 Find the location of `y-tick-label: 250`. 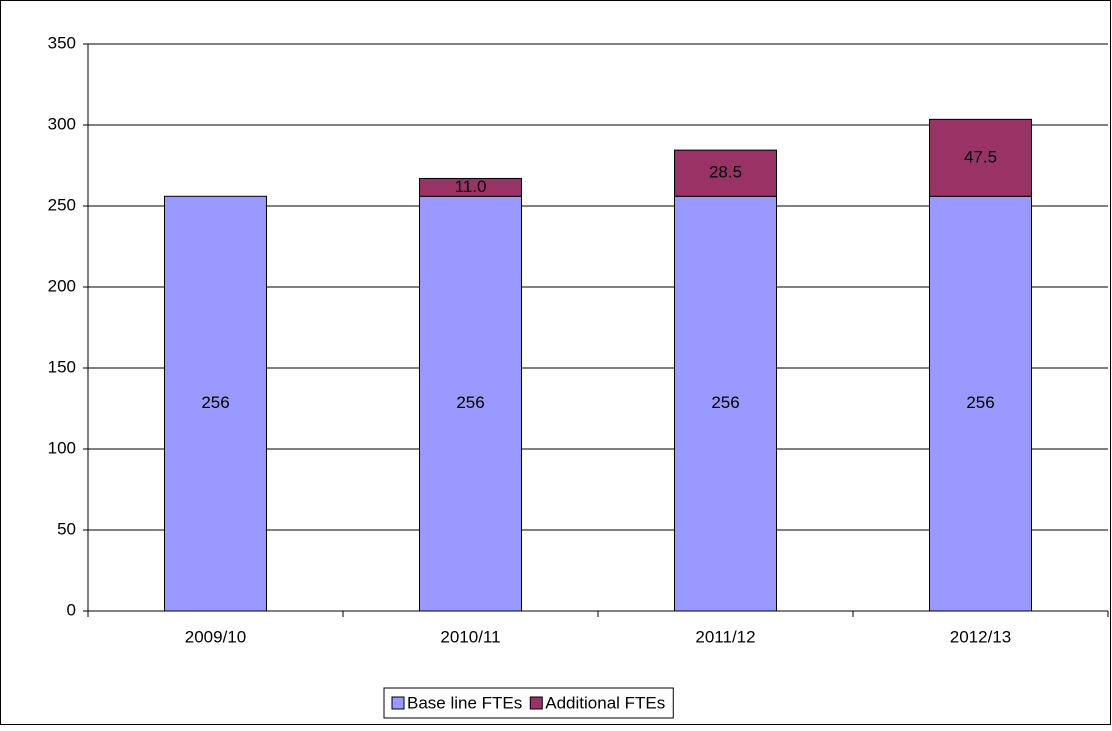

y-tick-label: 250 is located at coordinates (62, 204).